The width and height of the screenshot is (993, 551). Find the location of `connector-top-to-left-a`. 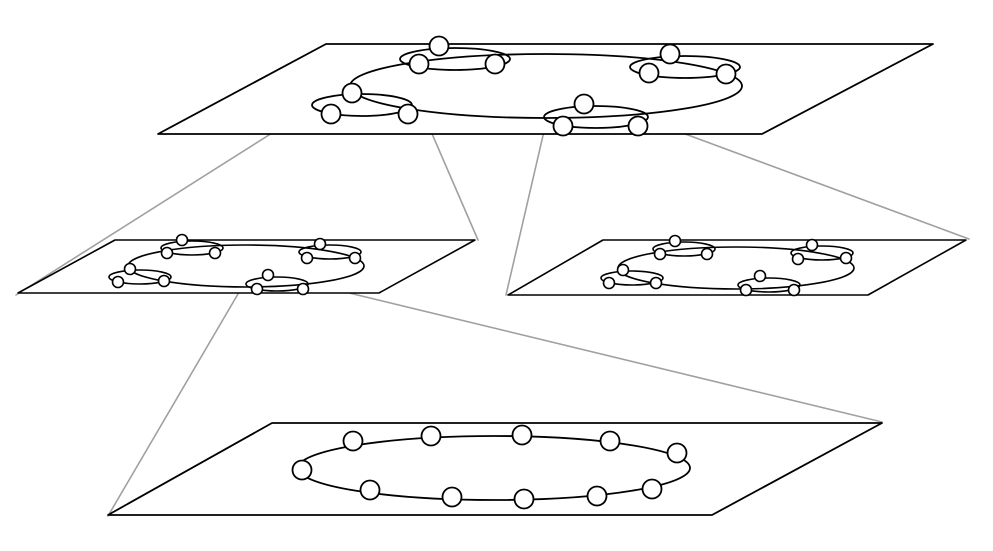

connector-top-to-left-a is located at coordinates (167, 199).